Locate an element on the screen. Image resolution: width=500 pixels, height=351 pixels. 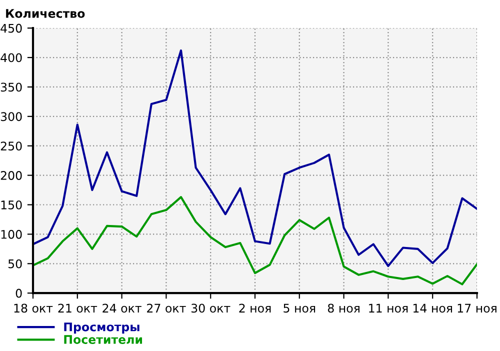
legend-label: Посетители is located at coordinates (103, 339).